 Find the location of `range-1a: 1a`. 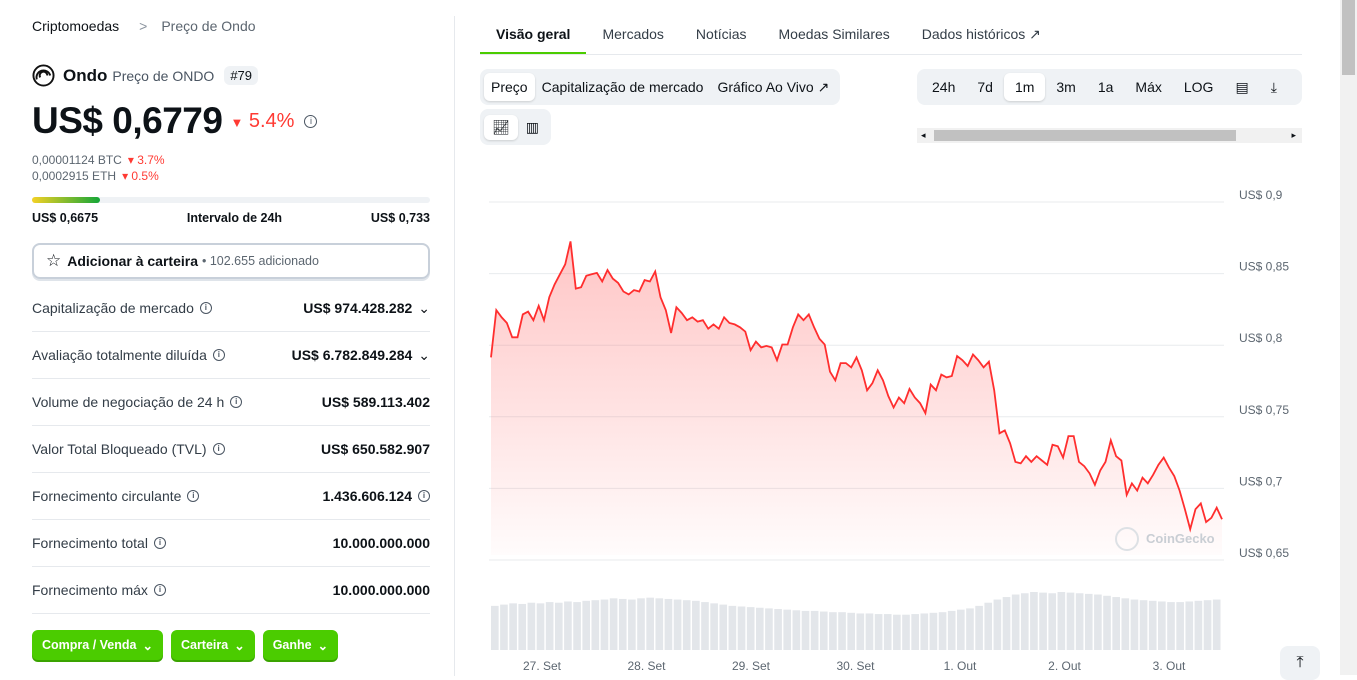

range-1a: 1a is located at coordinates (1106, 87).